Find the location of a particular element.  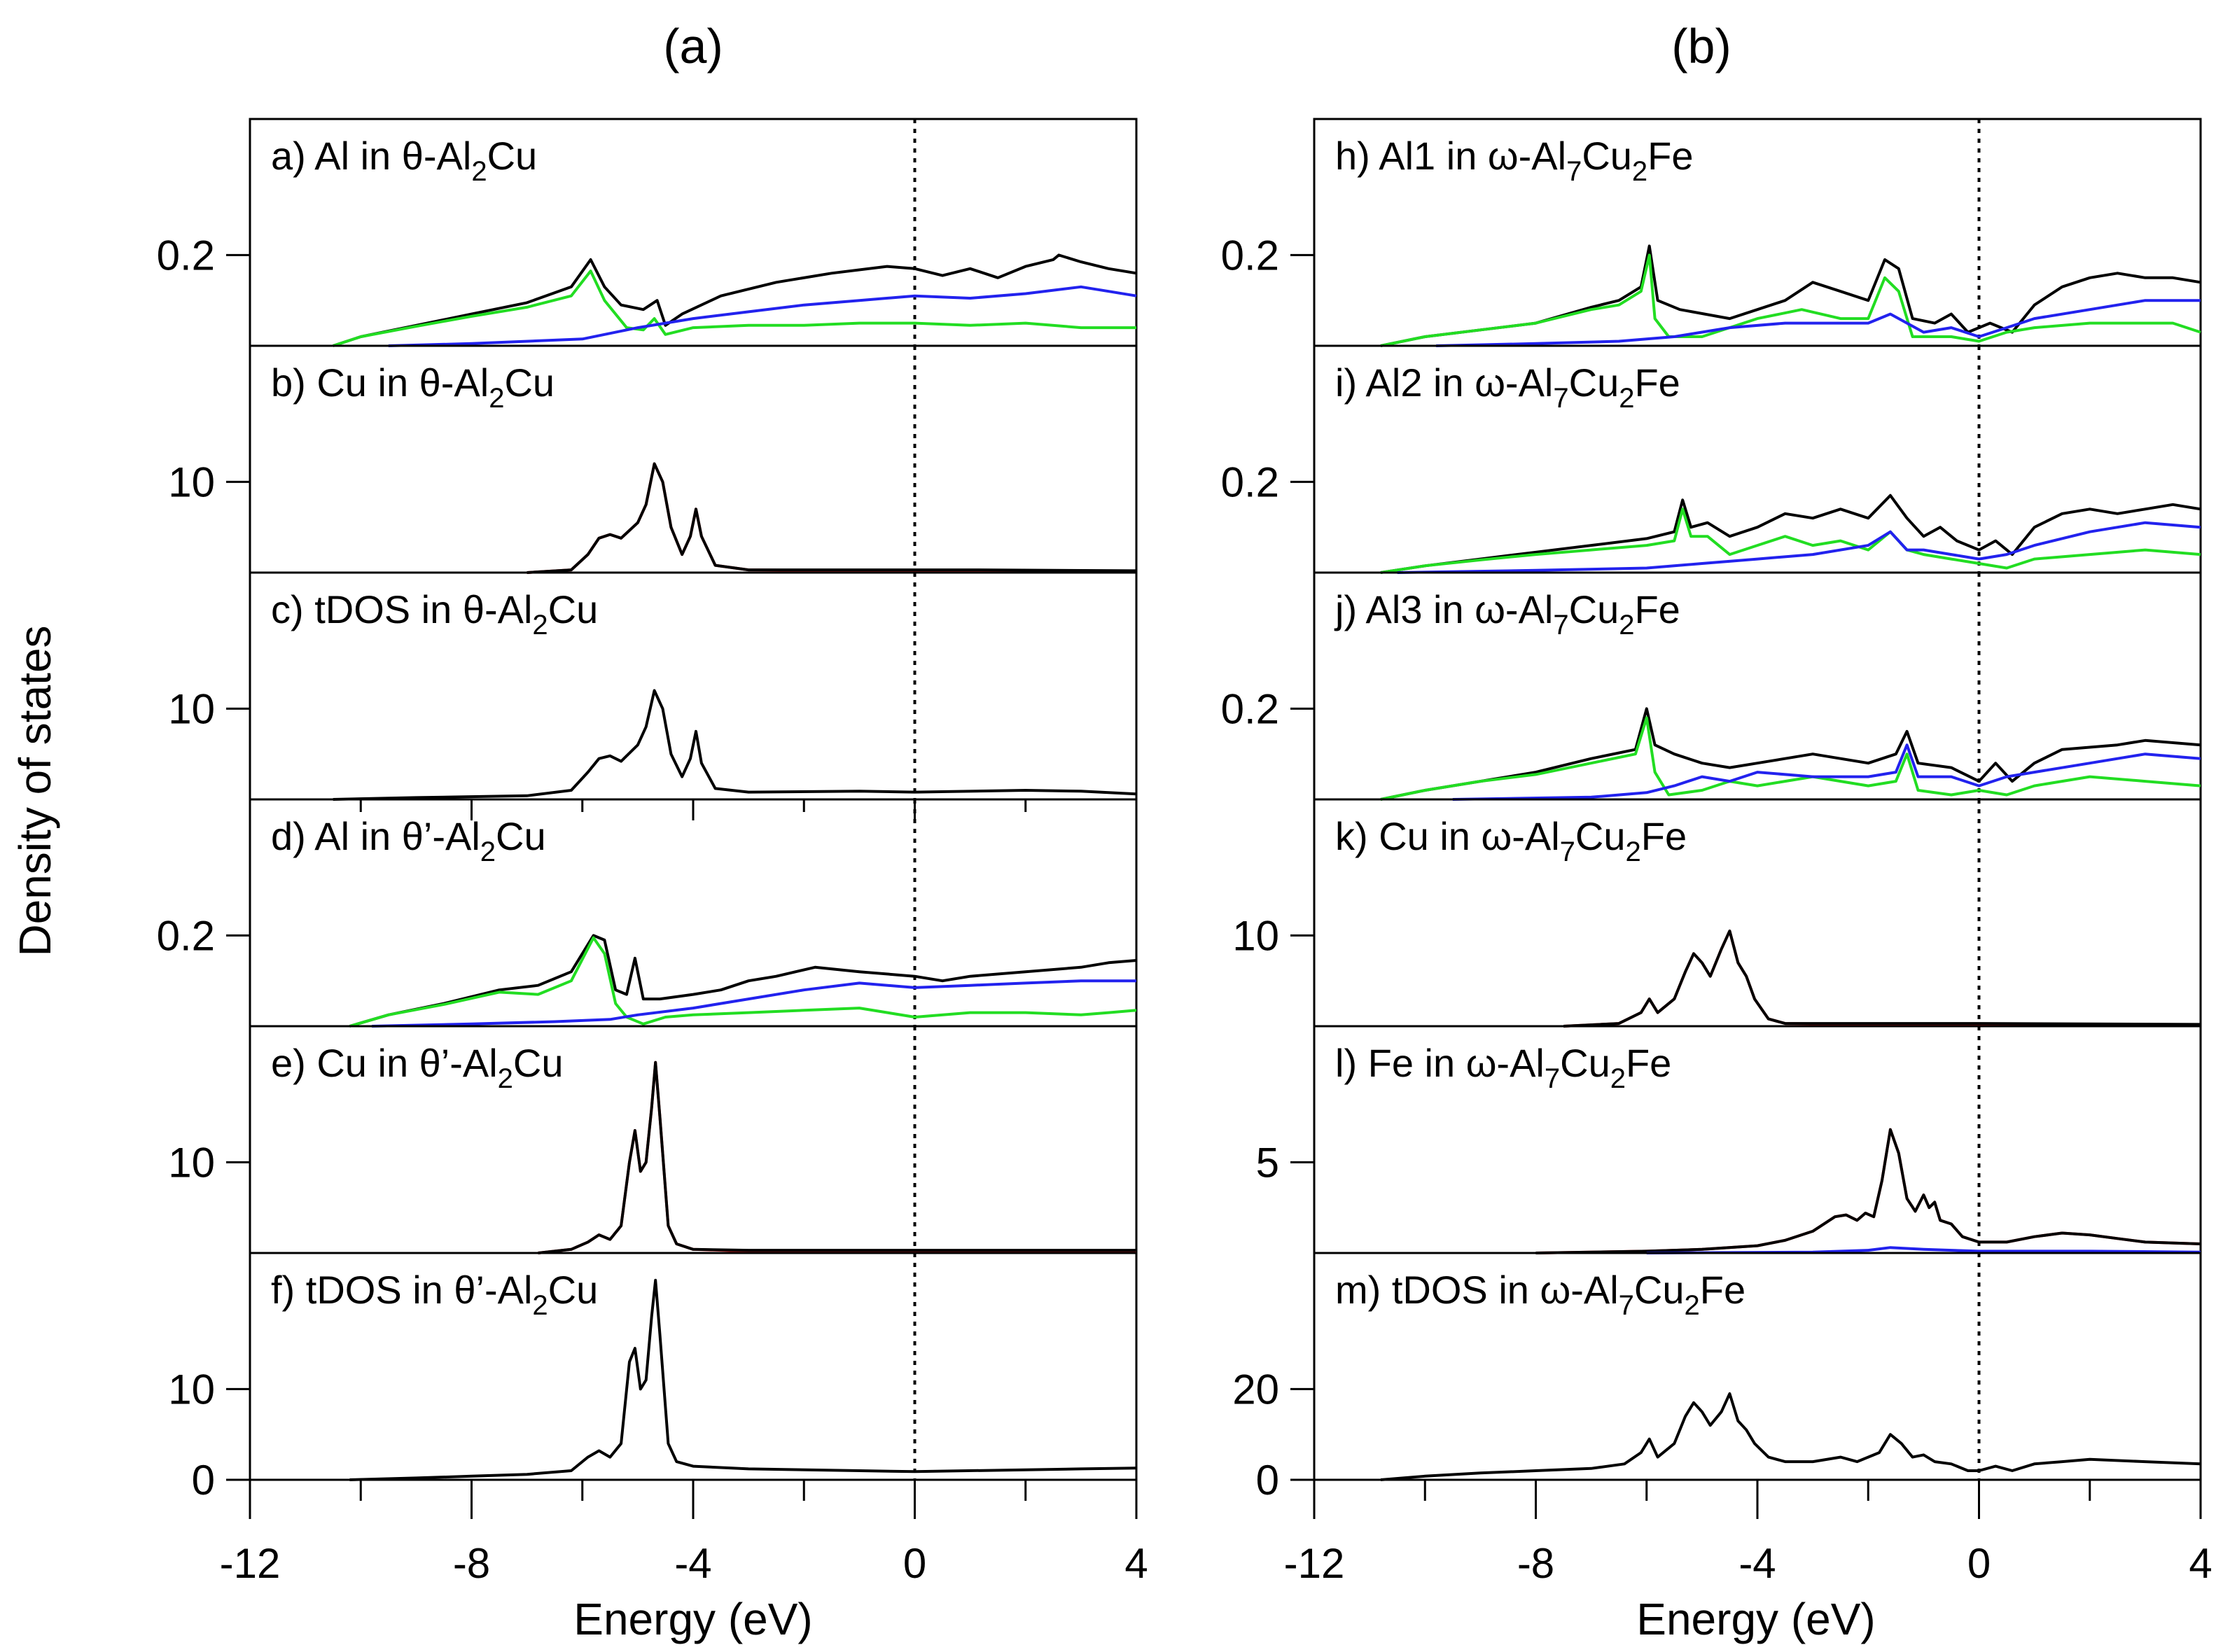

series-line-total-e is located at coordinates (837, 1157).